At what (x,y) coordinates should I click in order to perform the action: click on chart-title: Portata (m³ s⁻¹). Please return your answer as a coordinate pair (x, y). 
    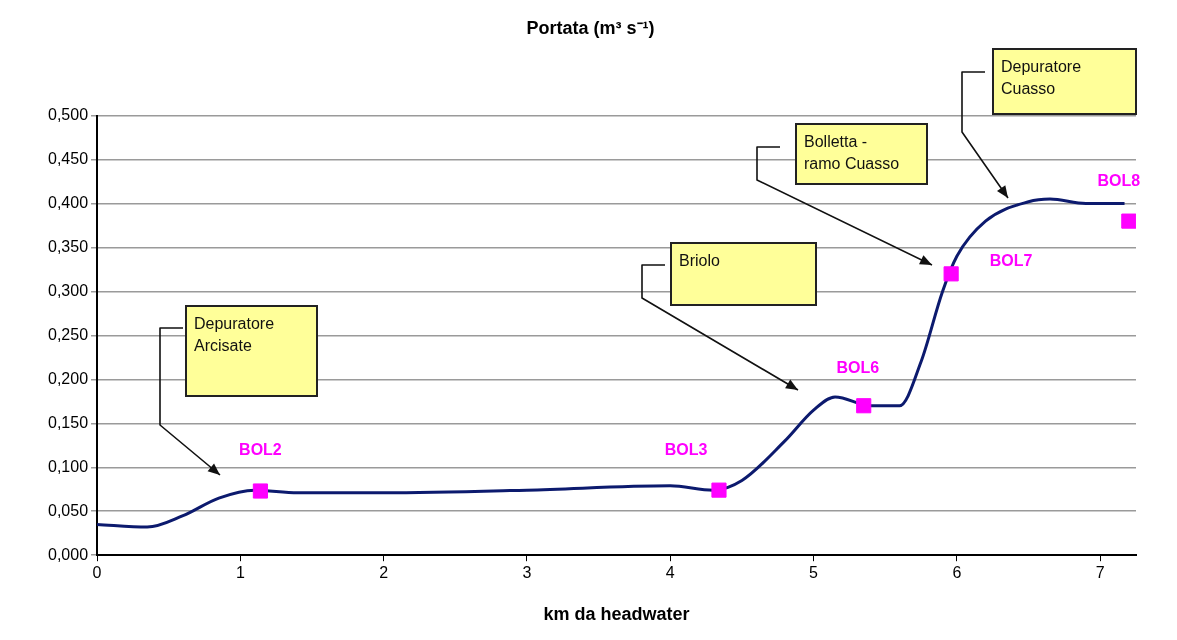
    Looking at the image, I should click on (590, 27).